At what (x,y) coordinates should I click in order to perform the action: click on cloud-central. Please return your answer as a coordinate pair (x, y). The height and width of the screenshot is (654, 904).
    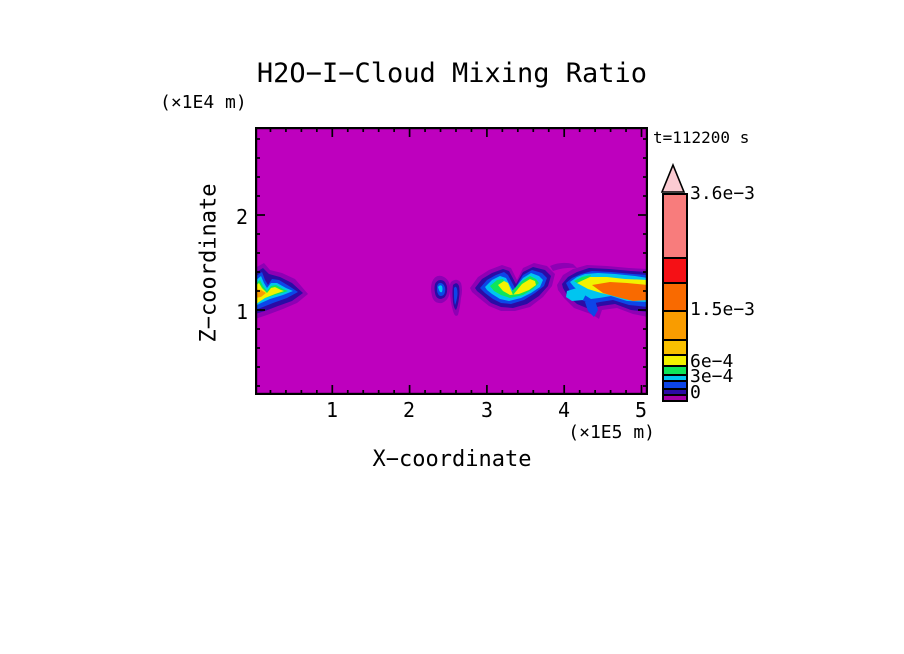
    Looking at the image, I should click on (523, 286).